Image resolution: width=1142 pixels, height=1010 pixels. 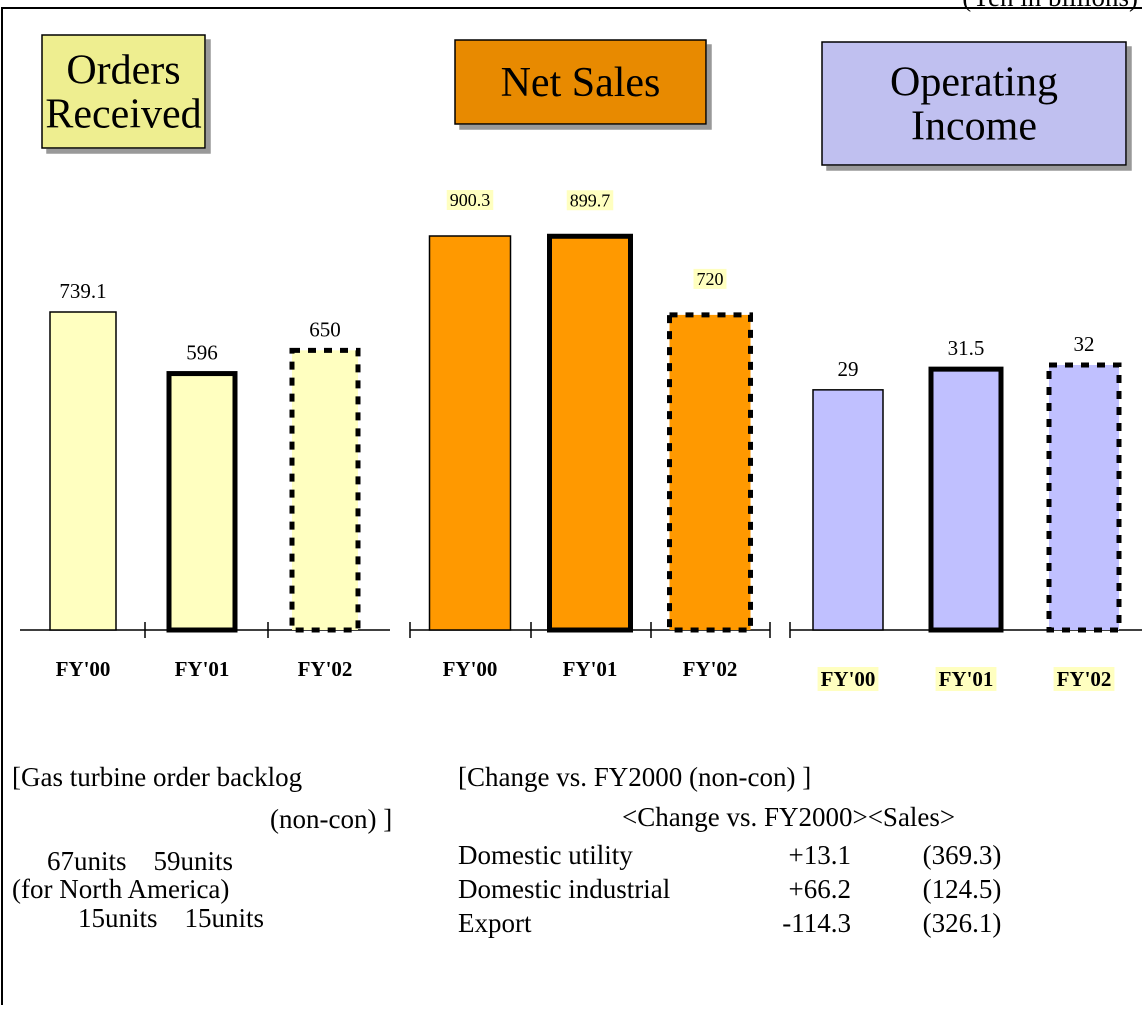 I want to click on row-name: Export, so click(x=495, y=923).